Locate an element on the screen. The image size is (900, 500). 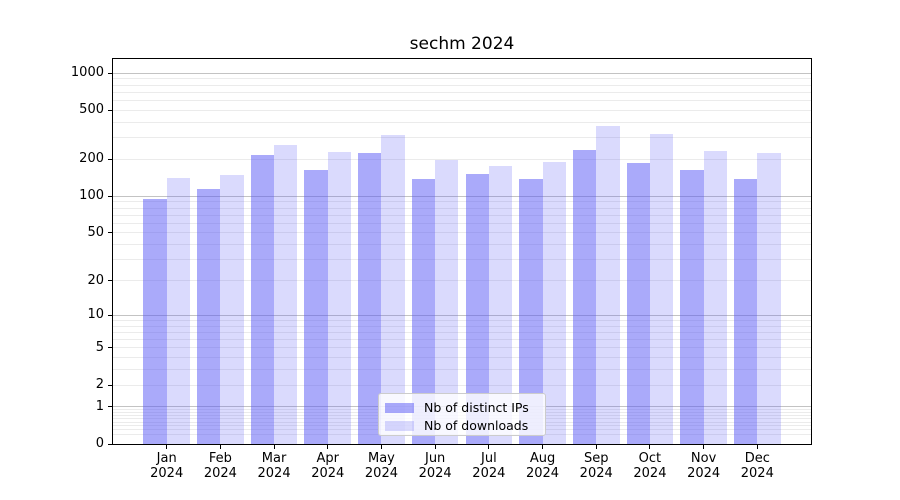
x-tick-label-jul-2024: Jul 2024 is located at coordinates (489, 466).